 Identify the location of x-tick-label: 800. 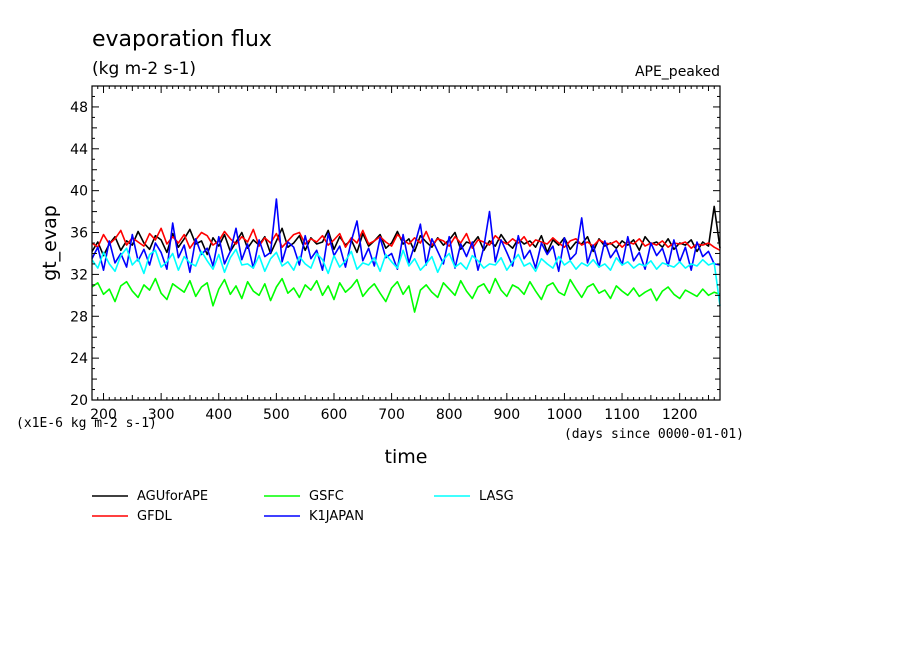
(449, 415).